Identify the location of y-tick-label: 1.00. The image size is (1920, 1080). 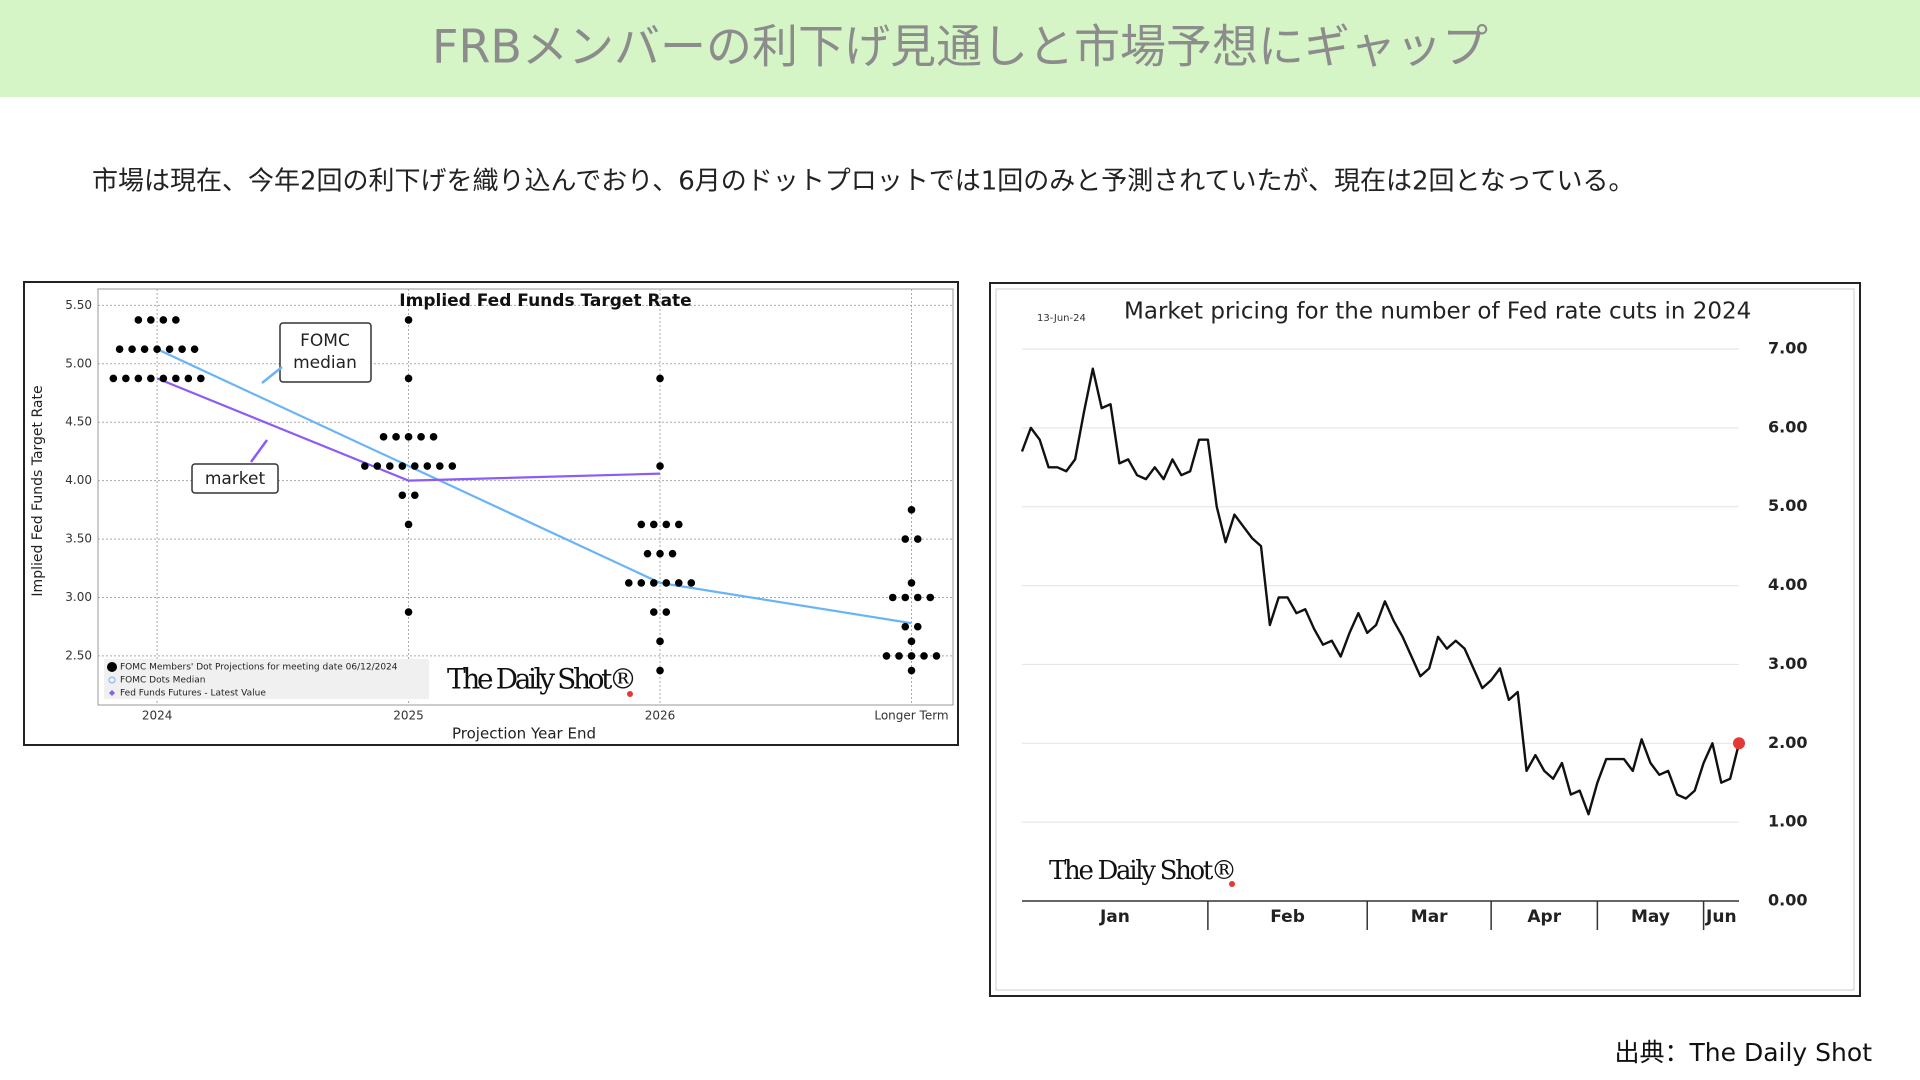
(1787, 821).